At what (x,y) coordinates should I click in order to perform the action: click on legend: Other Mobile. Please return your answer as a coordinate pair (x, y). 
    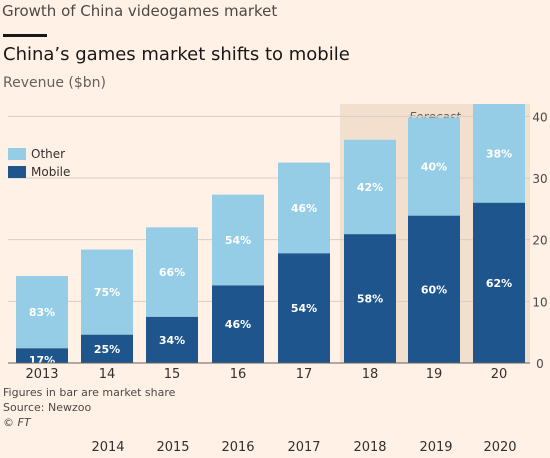
    Looking at the image, I should click on (39, 163).